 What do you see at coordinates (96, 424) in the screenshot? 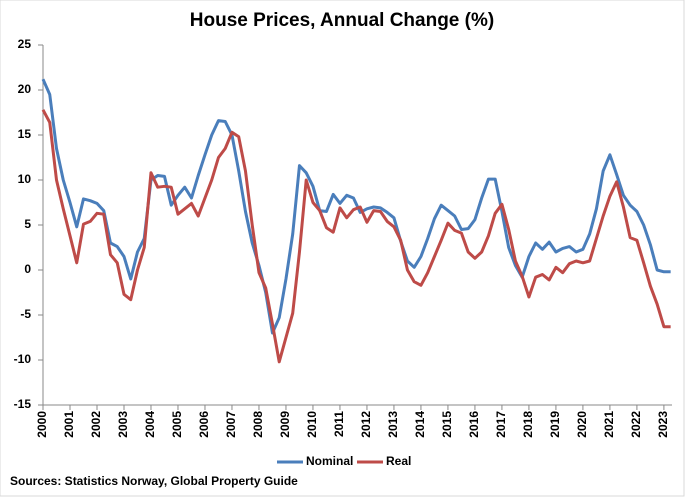
I see `x-tick-label: 2002` at bounding box center [96, 424].